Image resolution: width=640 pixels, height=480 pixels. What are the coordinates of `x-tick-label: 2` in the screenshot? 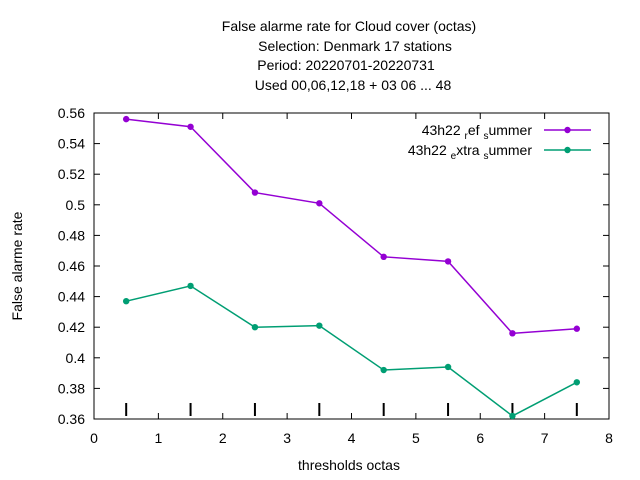 It's located at (223, 438).